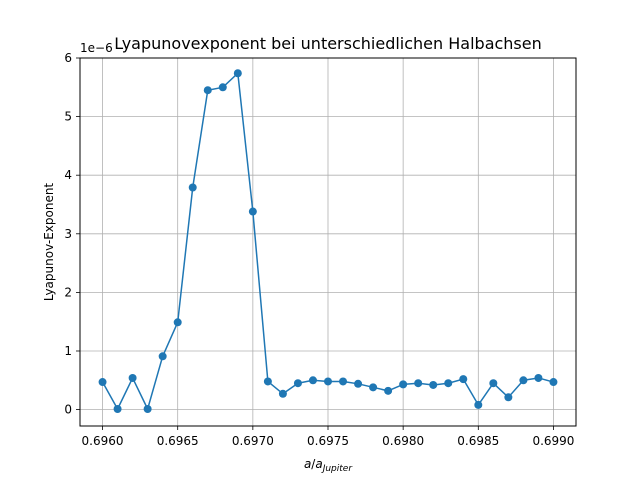  I want to click on x-axis-label: a/aJupiter, so click(328, 465).